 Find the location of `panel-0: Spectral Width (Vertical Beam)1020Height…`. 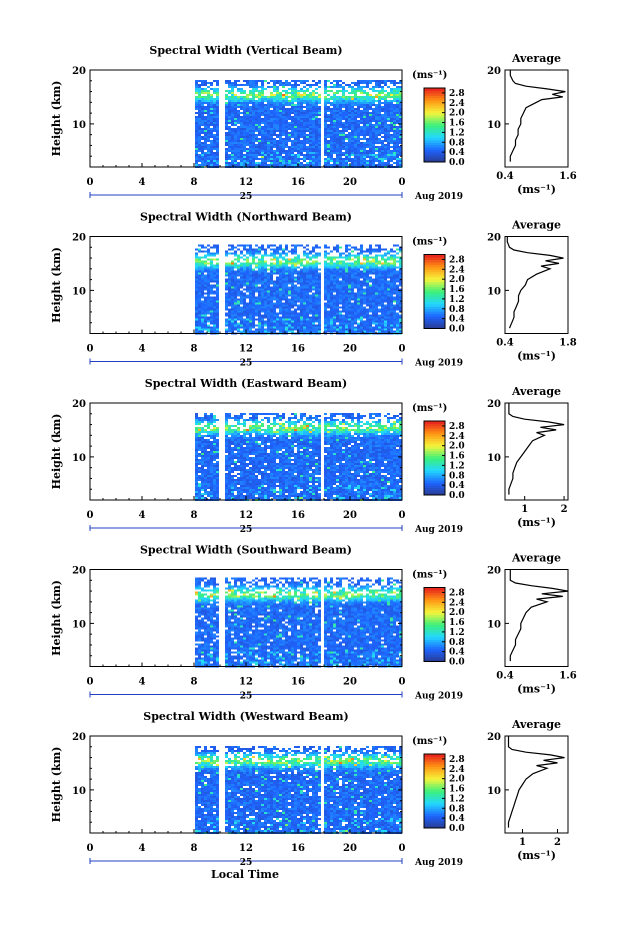

panel-0: Spectral Width (Vertical Beam)1020Height… is located at coordinates (313, 123).